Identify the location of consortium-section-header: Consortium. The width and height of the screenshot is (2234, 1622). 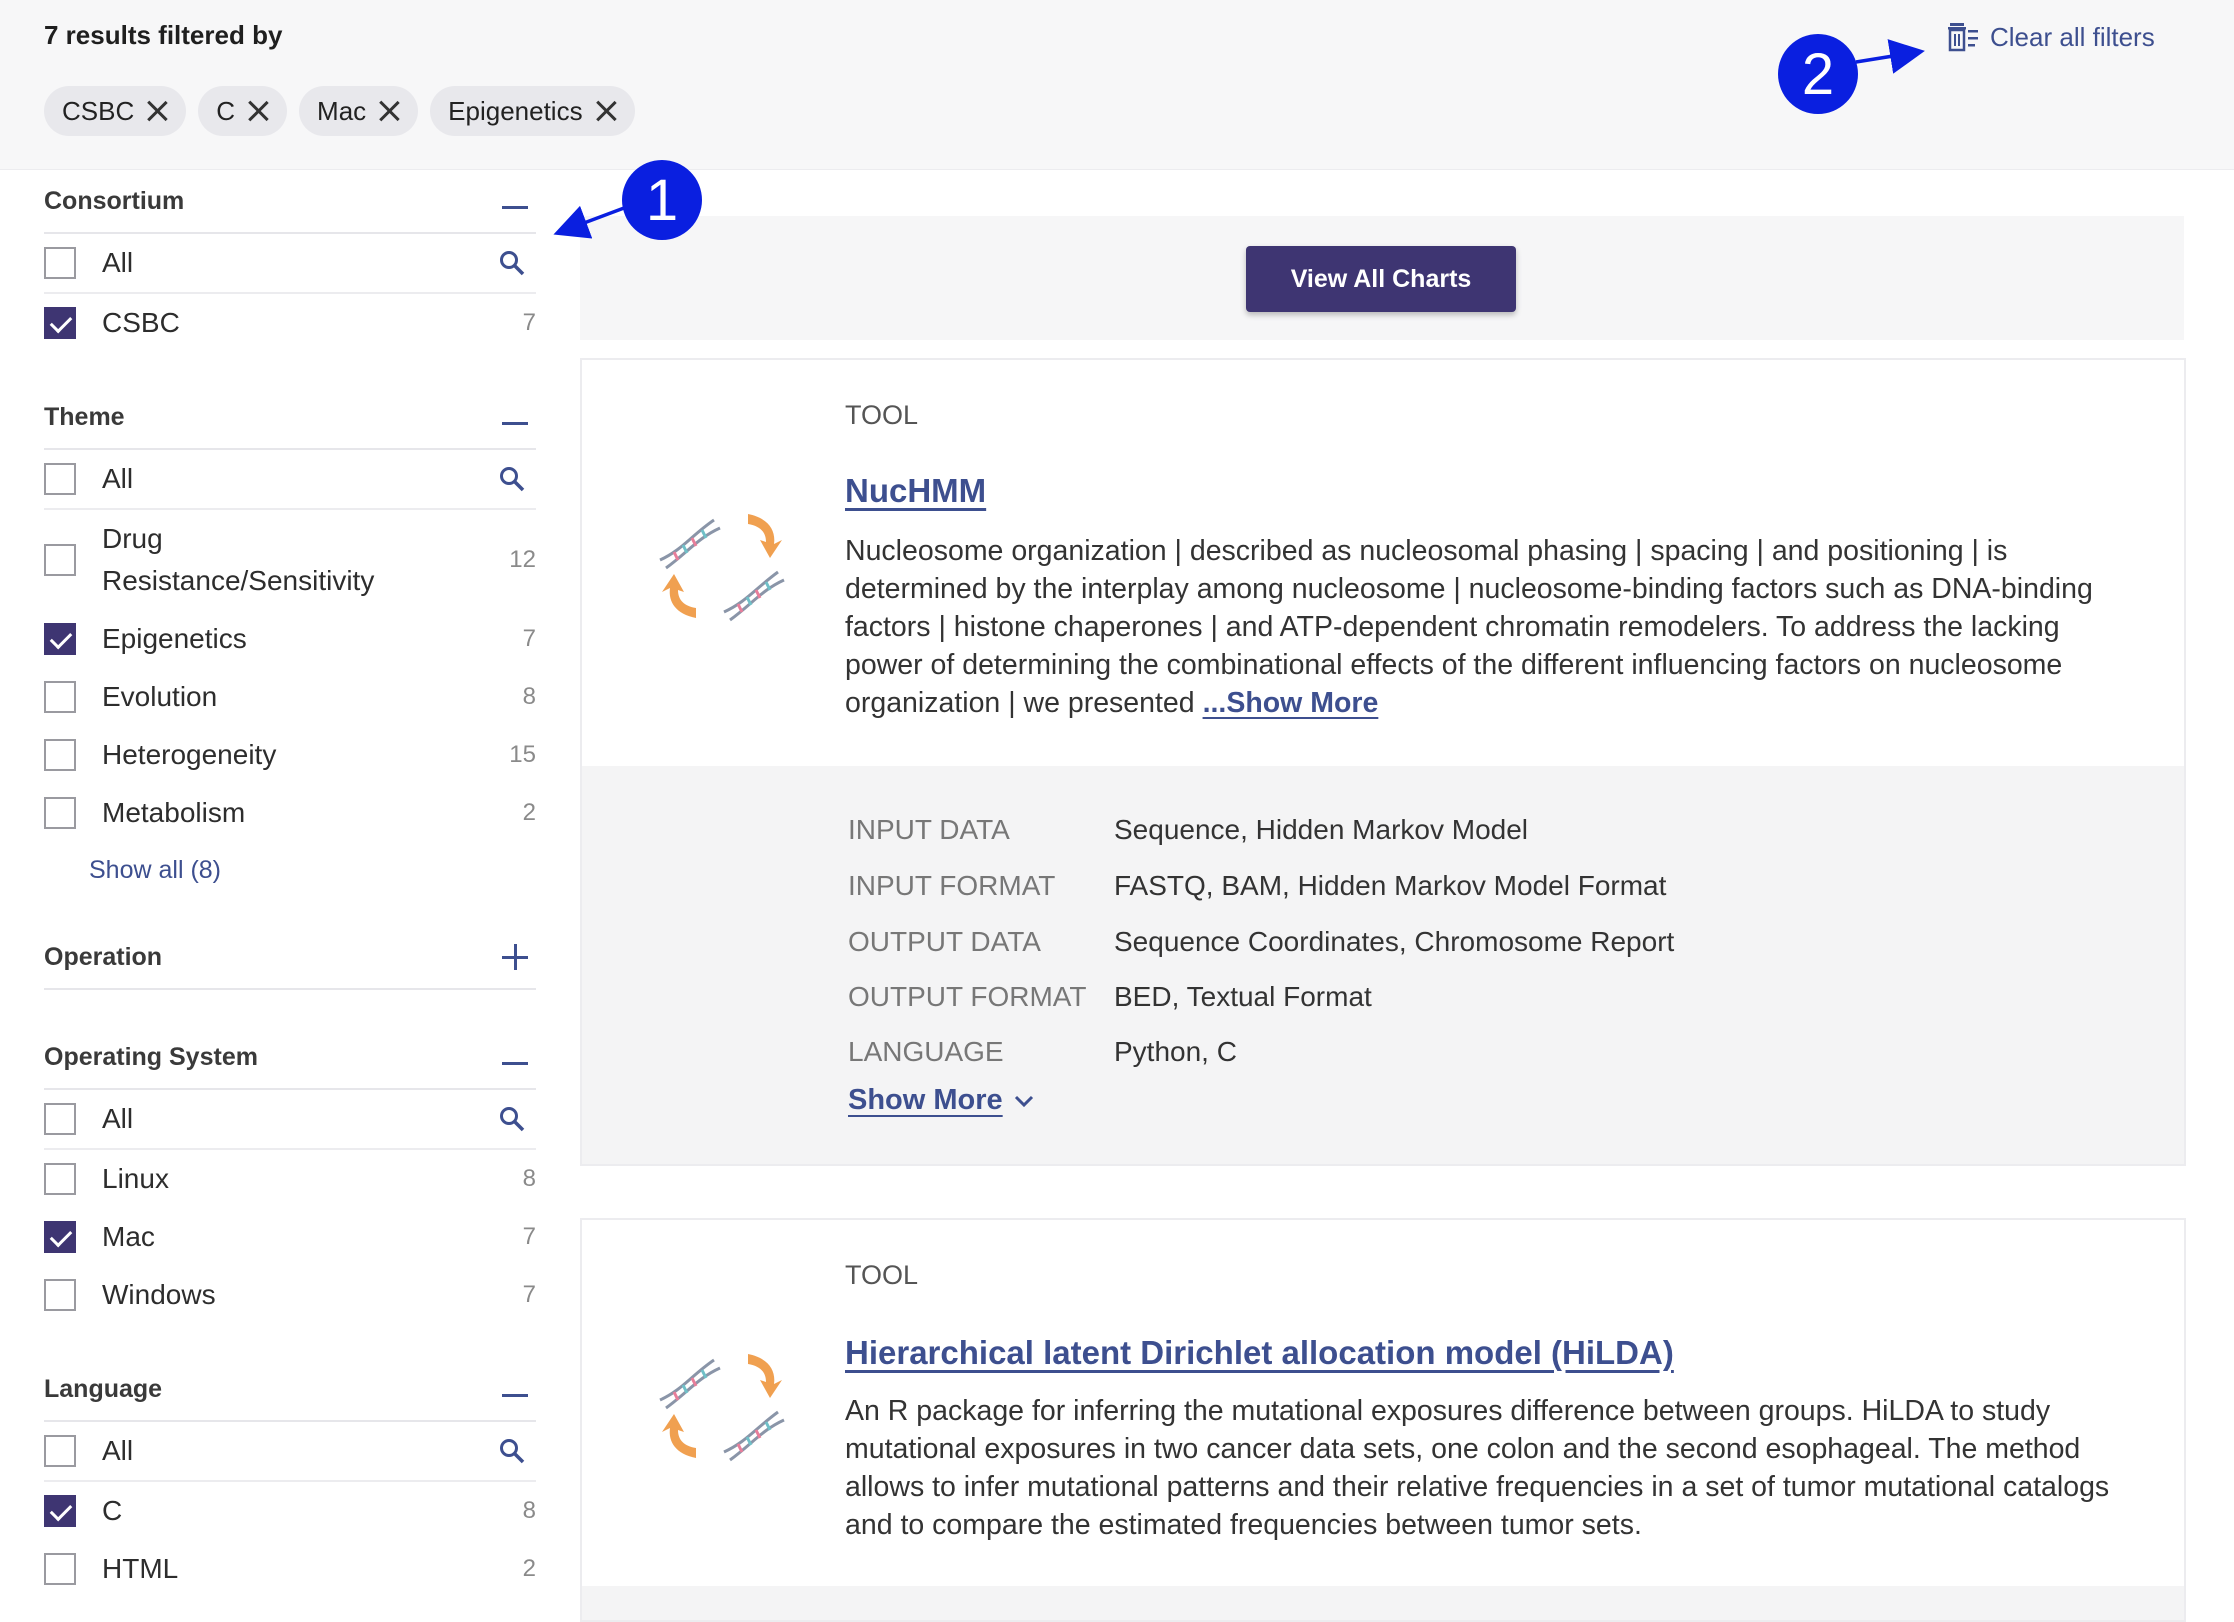
(290, 202).